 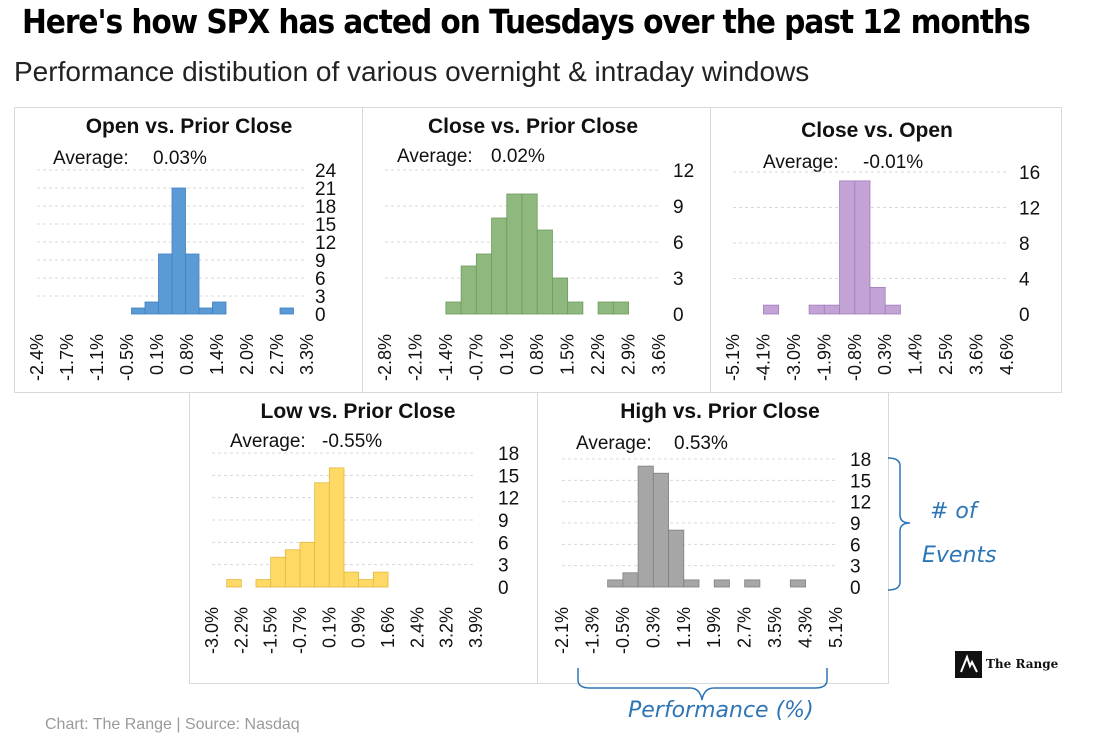 I want to click on average-value: -0.01%, so click(x=893, y=162).